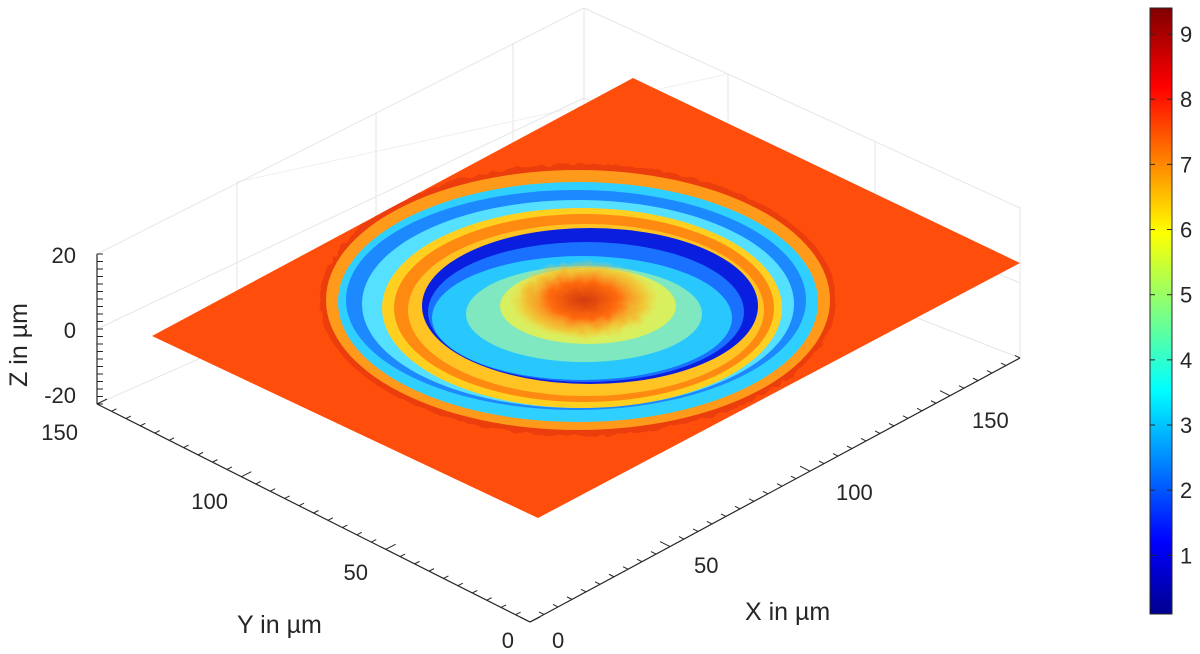 This screenshot has width=1200, height=654. What do you see at coordinates (1186, 164) in the screenshot?
I see `colorbar-tick-label: 7` at bounding box center [1186, 164].